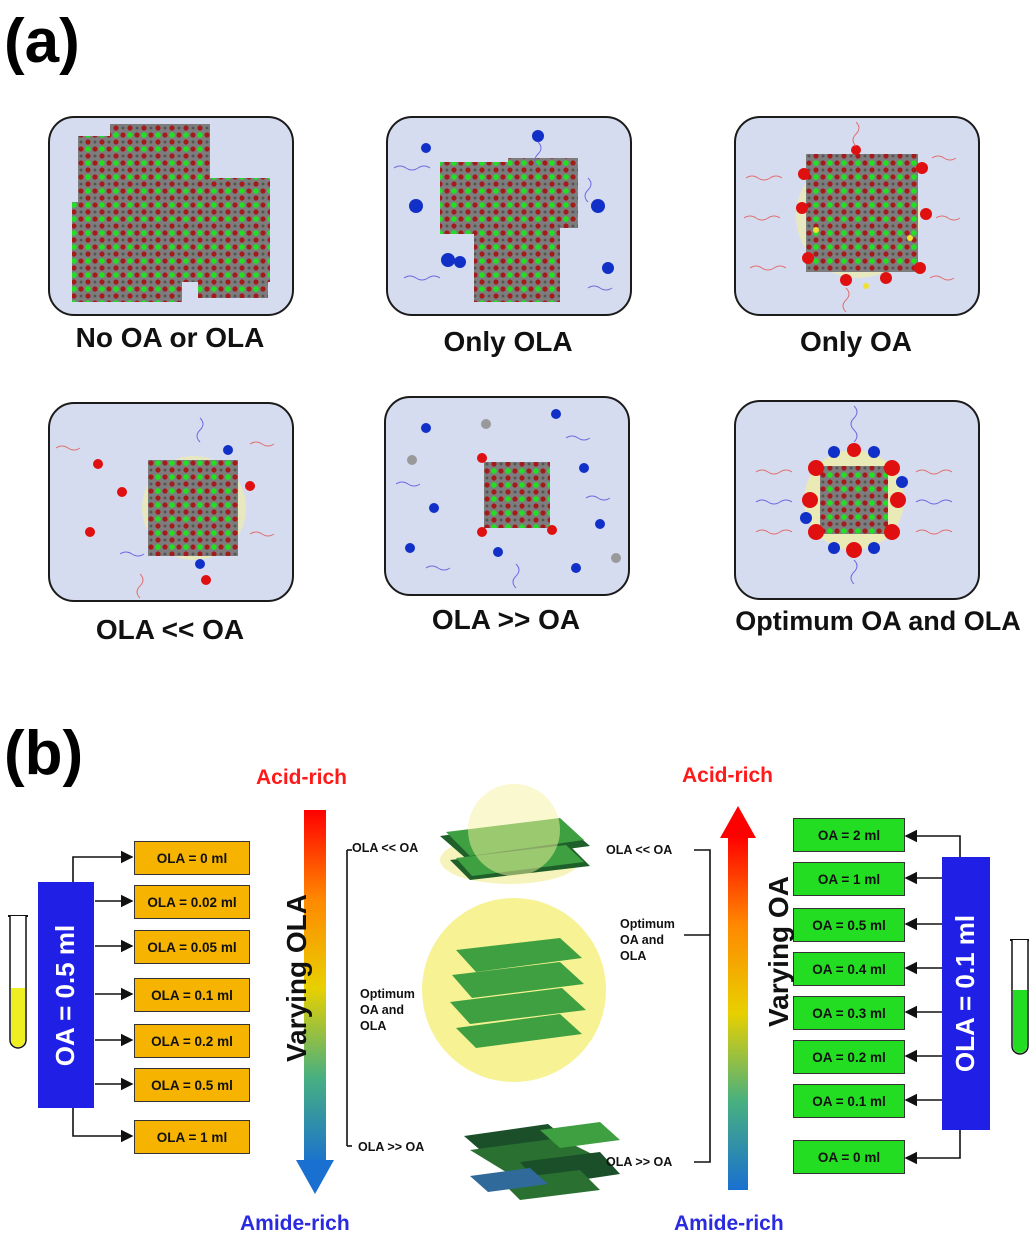 This screenshot has width=1029, height=1238. I want to click on oa-box-1: OA = 1 ml, so click(849, 879).